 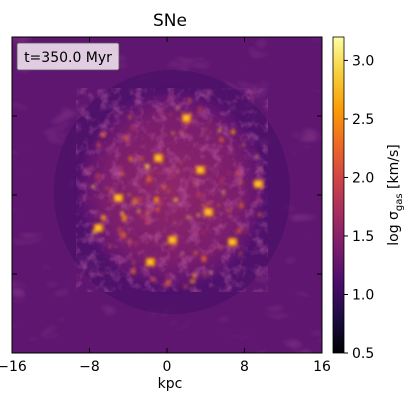 I want to click on colorbar-tick-label: 3.0, so click(x=363, y=61).